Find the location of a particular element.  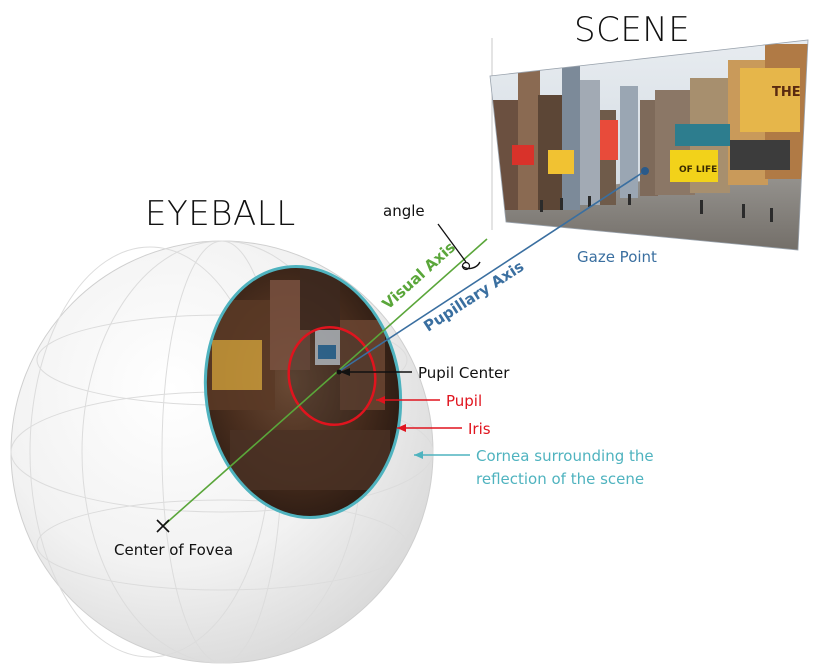

cornea-arrow-icon is located at coordinates (418, 455).